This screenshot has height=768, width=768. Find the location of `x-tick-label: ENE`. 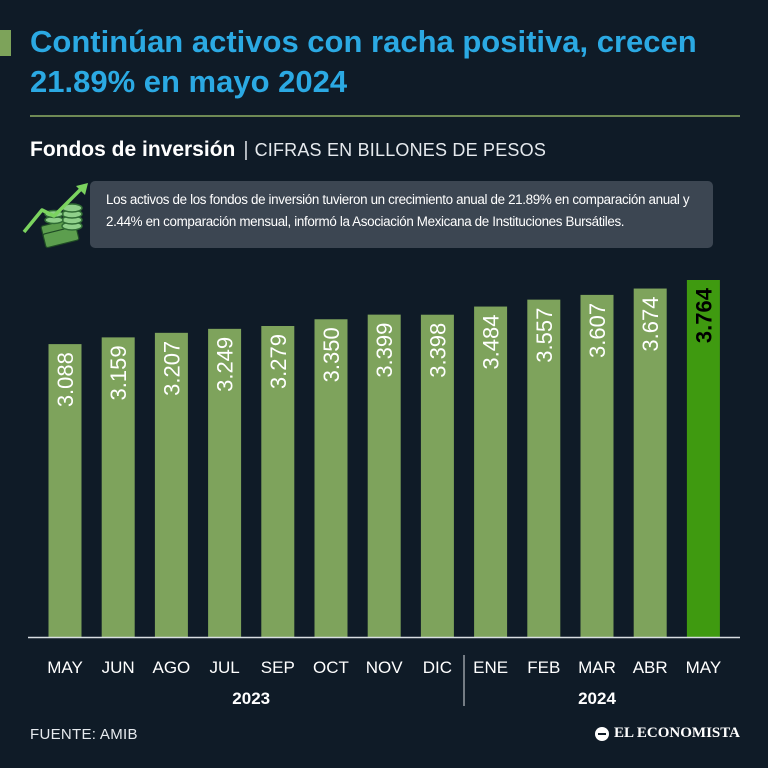

x-tick-label: ENE is located at coordinates (490, 667).